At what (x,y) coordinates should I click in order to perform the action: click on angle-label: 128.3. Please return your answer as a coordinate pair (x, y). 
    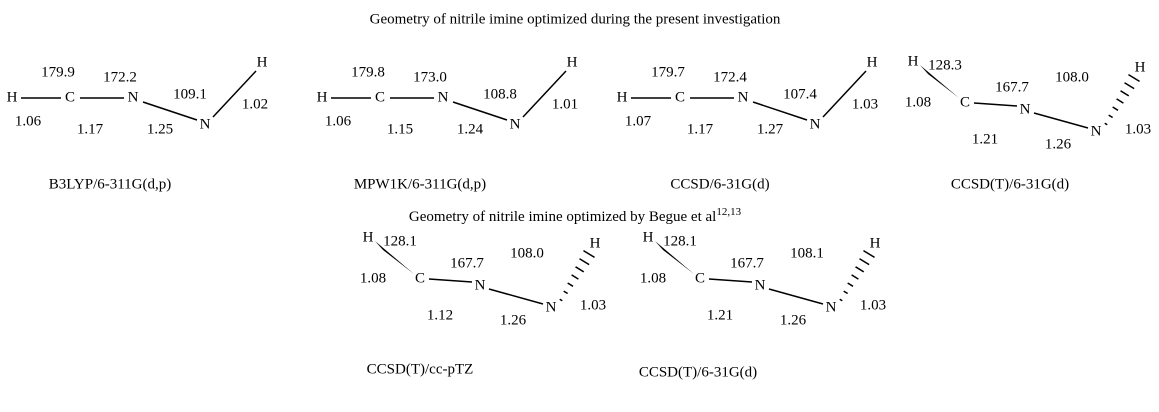
    Looking at the image, I should click on (945, 65).